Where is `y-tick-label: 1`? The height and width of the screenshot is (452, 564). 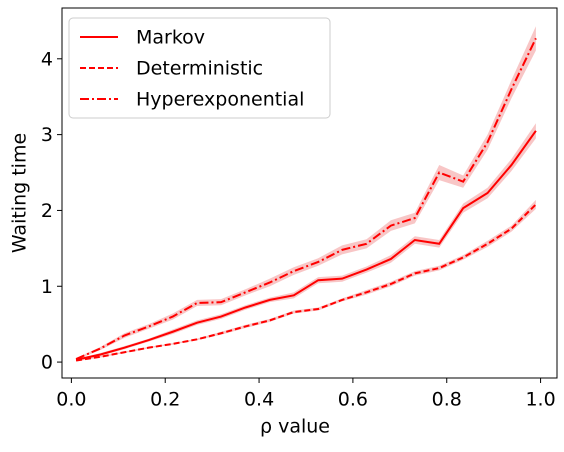 y-tick-label: 1 is located at coordinates (47, 287).